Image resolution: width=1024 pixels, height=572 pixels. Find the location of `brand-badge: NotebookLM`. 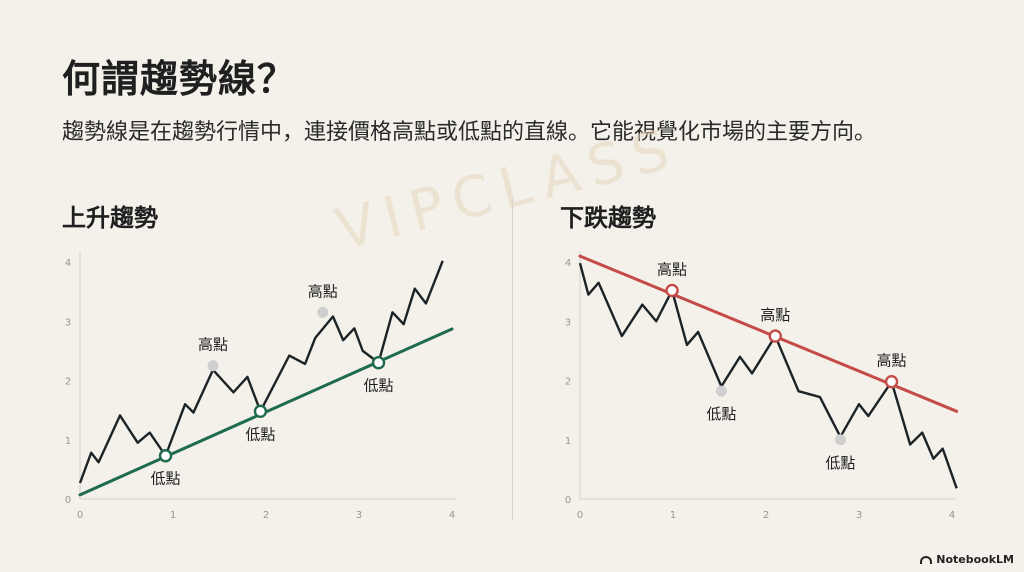

brand-badge: NotebookLM is located at coordinates (967, 559).